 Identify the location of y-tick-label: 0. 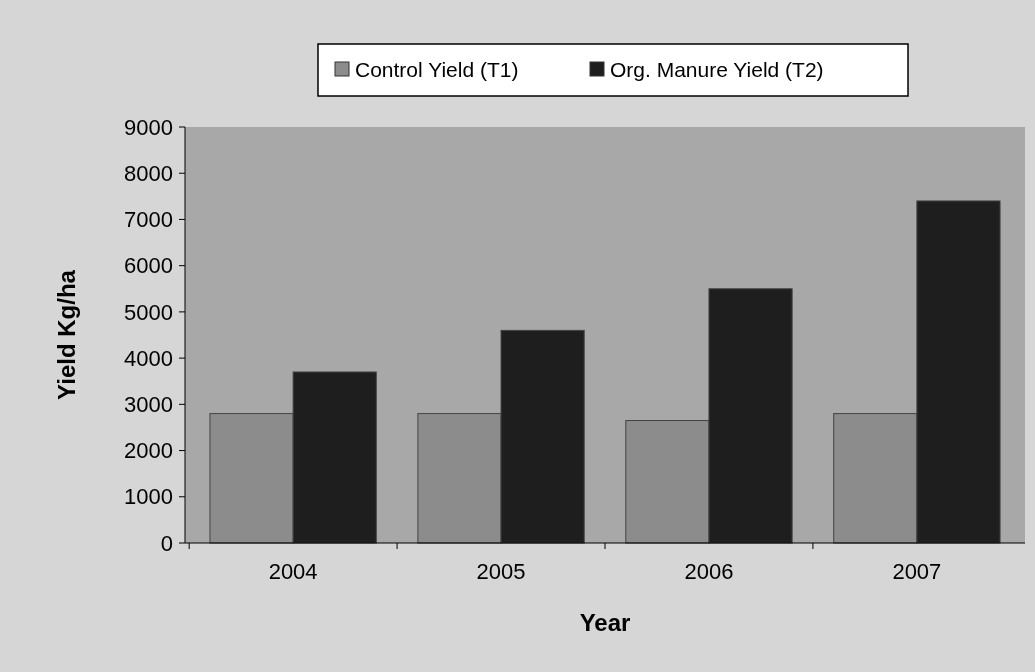
(166, 543).